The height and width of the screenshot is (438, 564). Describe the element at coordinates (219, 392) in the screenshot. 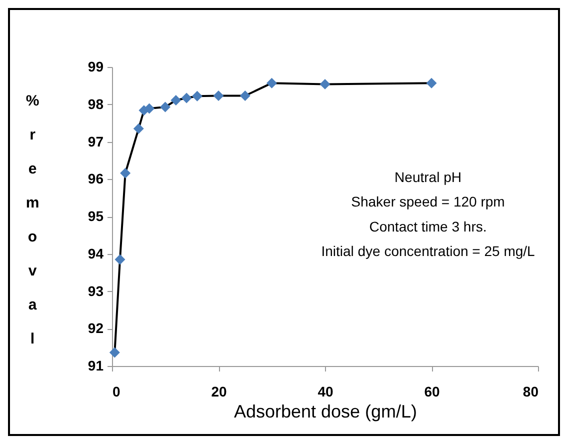

I see `x-tick-label: 20` at that location.